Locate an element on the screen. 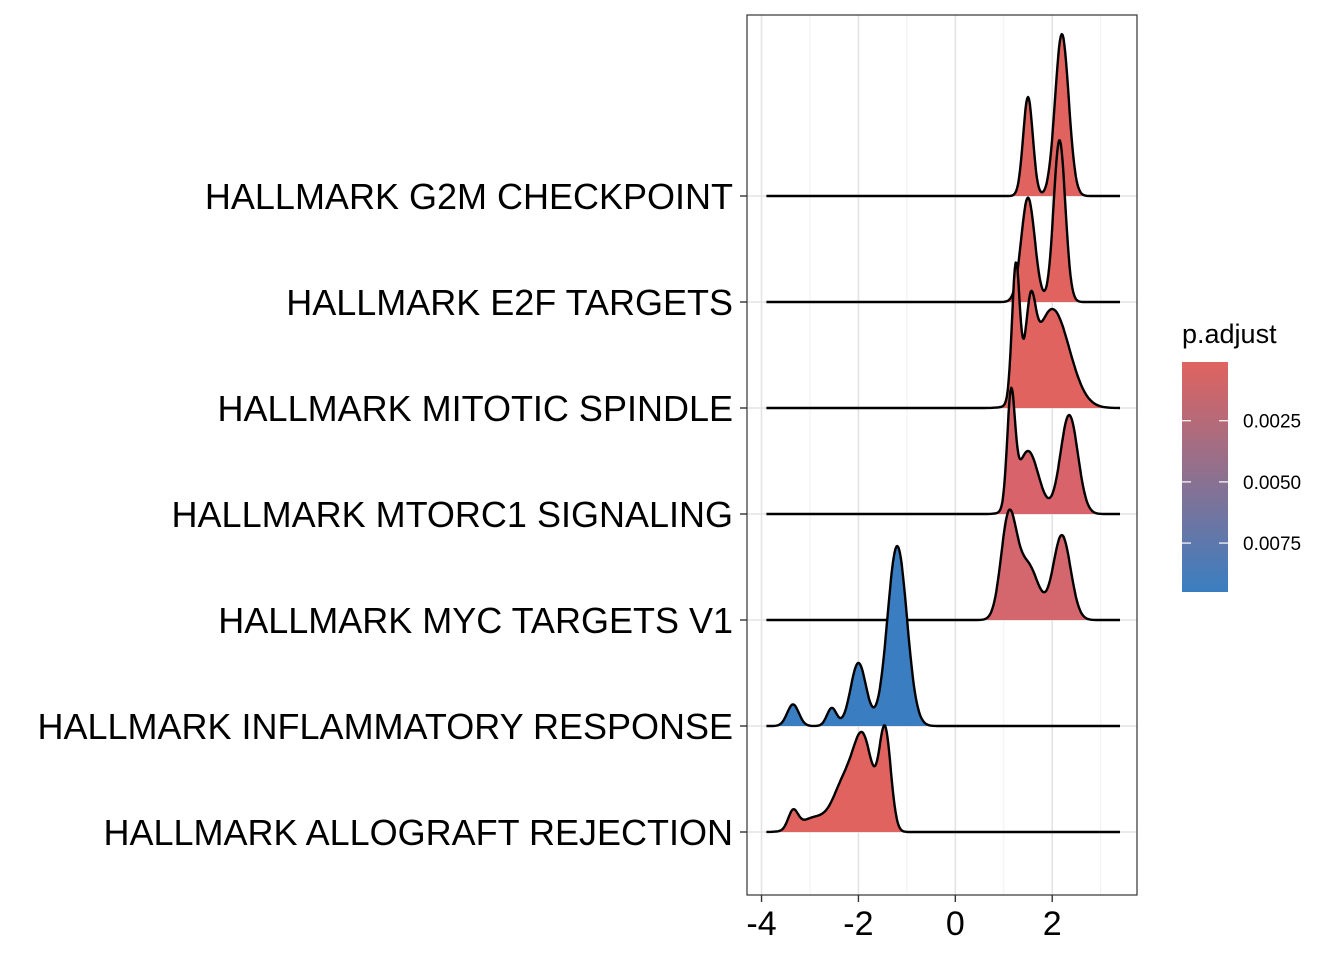 Image resolution: width=1344 pixels, height=960 pixels. ridge-line-hallmark-inflammatory-response is located at coordinates (943, 636).